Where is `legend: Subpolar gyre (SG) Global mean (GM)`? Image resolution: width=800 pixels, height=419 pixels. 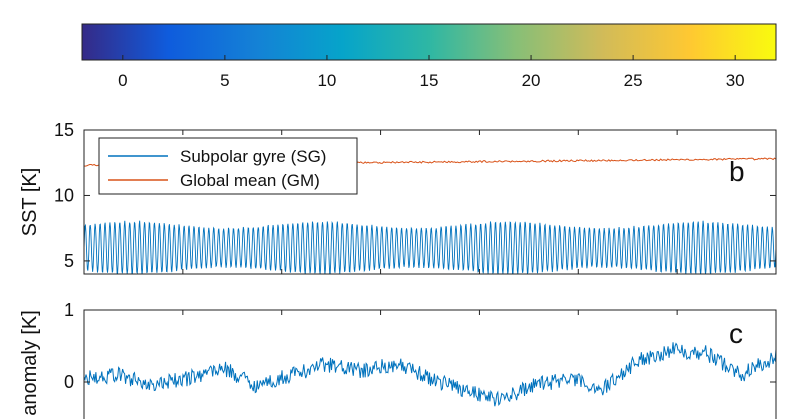 legend: Subpolar gyre (SG) Global mean (GM) is located at coordinates (228, 166).